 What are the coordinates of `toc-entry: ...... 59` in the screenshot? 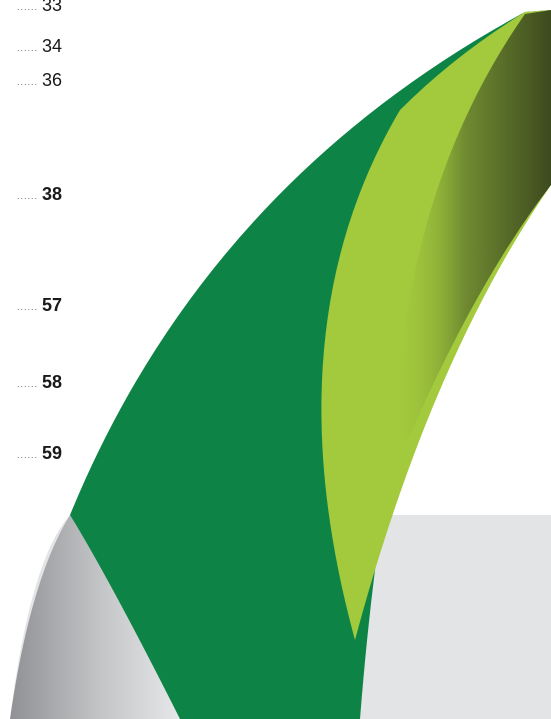 It's located at (31, 450).